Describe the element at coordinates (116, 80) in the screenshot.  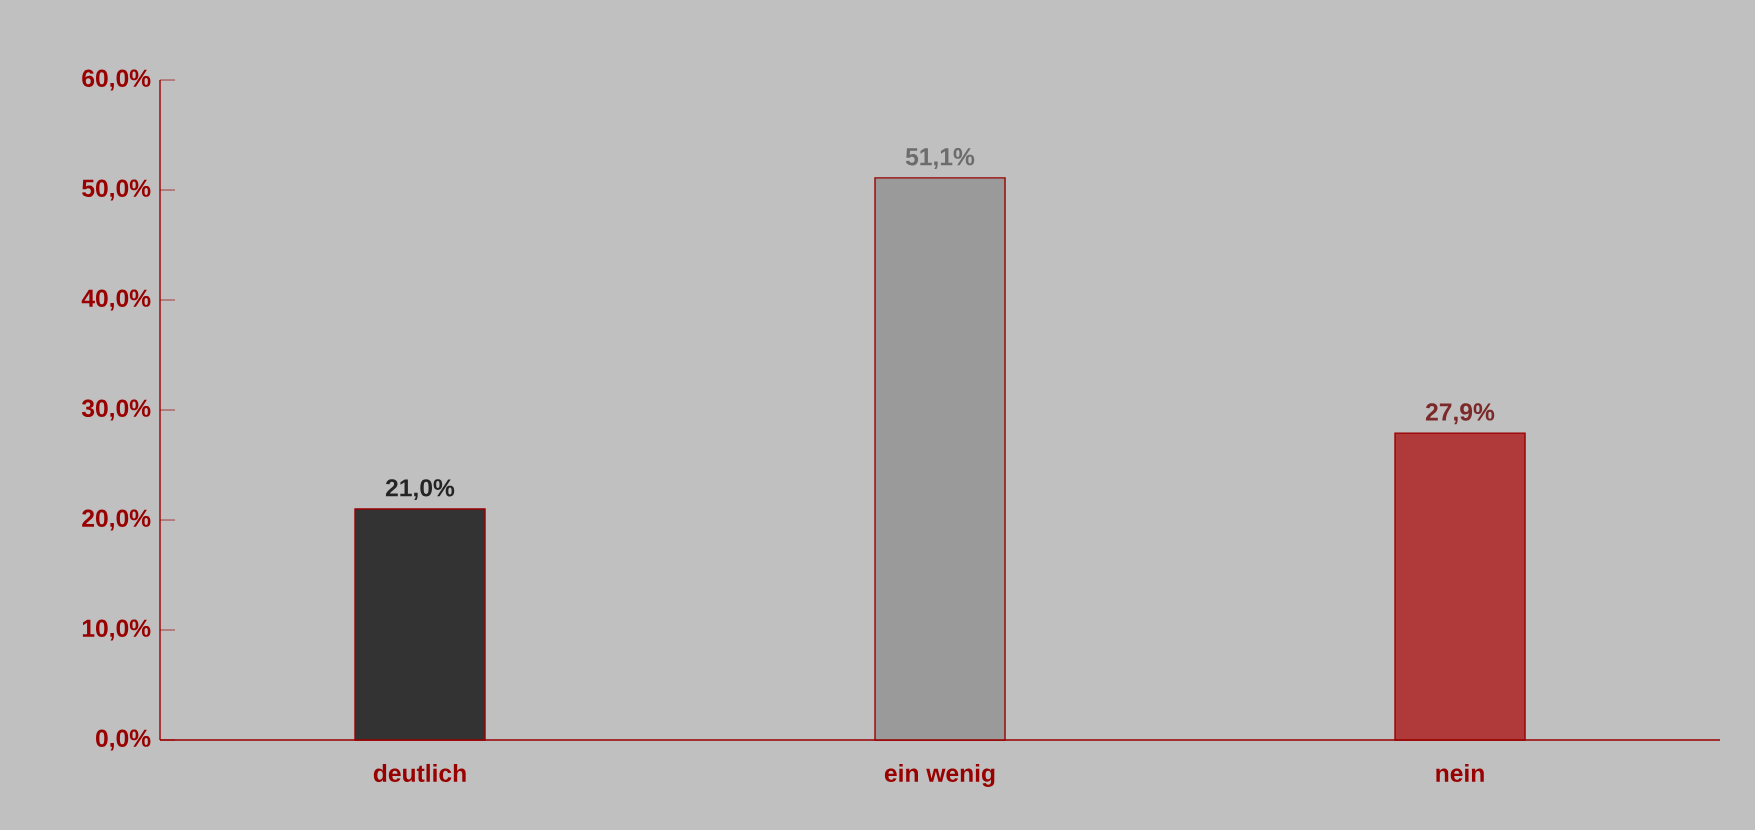
I see `y-tick-label: 60,0%` at that location.